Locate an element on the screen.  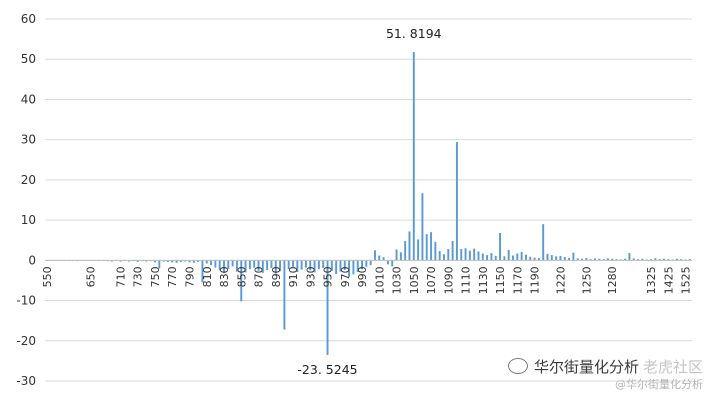
x-tick-label: 1010 is located at coordinates (379, 280).